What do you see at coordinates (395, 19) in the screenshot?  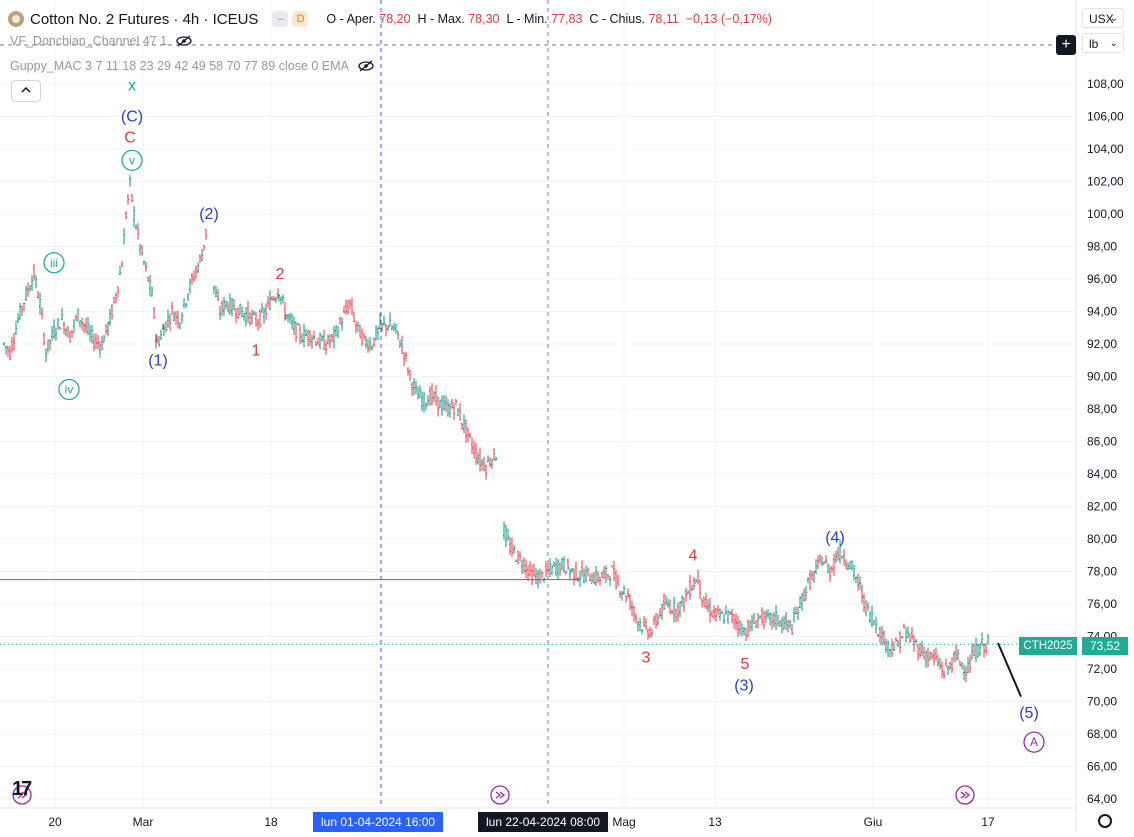 I see `open-value: 78,20` at bounding box center [395, 19].